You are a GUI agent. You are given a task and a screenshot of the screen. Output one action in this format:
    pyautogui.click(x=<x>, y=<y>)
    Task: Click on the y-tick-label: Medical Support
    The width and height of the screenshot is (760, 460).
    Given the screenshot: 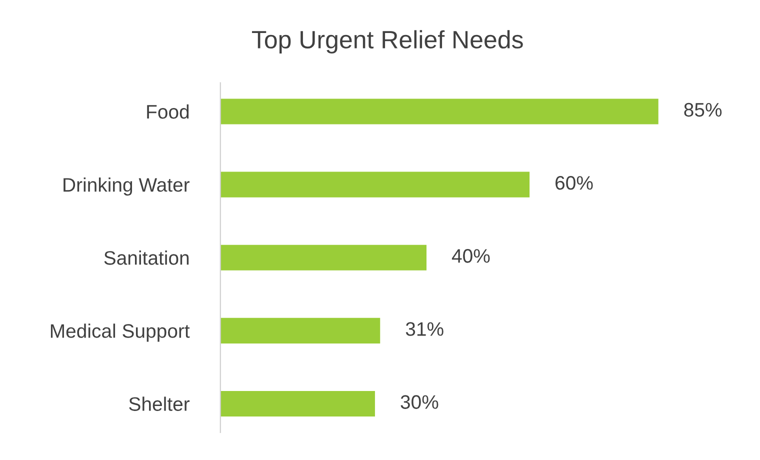 What is the action you would take?
    pyautogui.click(x=120, y=333)
    